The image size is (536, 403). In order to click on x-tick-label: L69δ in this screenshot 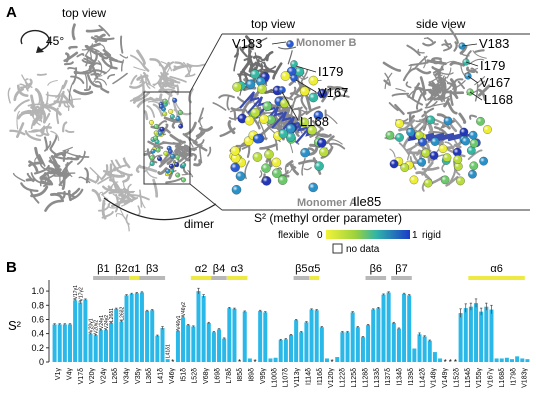, I will do `click(217, 376)`.